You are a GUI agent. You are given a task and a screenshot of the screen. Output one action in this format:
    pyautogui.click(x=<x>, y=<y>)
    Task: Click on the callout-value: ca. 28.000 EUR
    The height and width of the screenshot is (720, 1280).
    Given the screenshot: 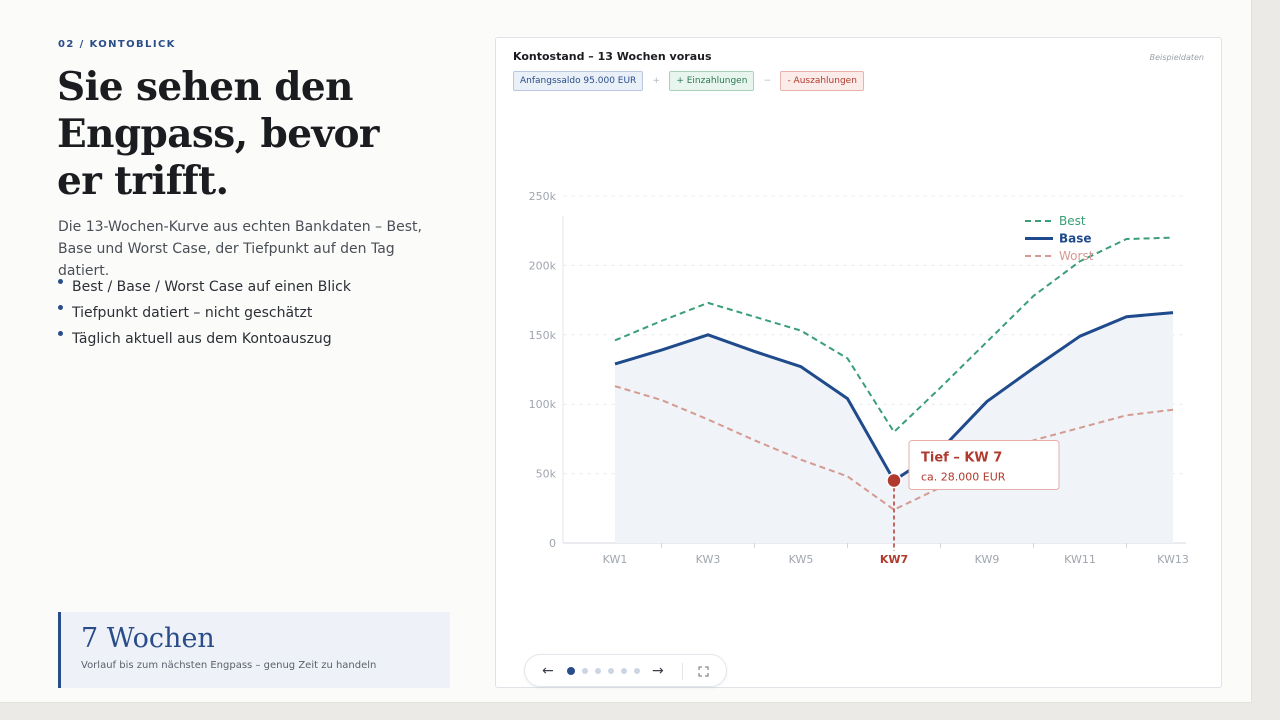 What is the action you would take?
    pyautogui.click(x=963, y=477)
    